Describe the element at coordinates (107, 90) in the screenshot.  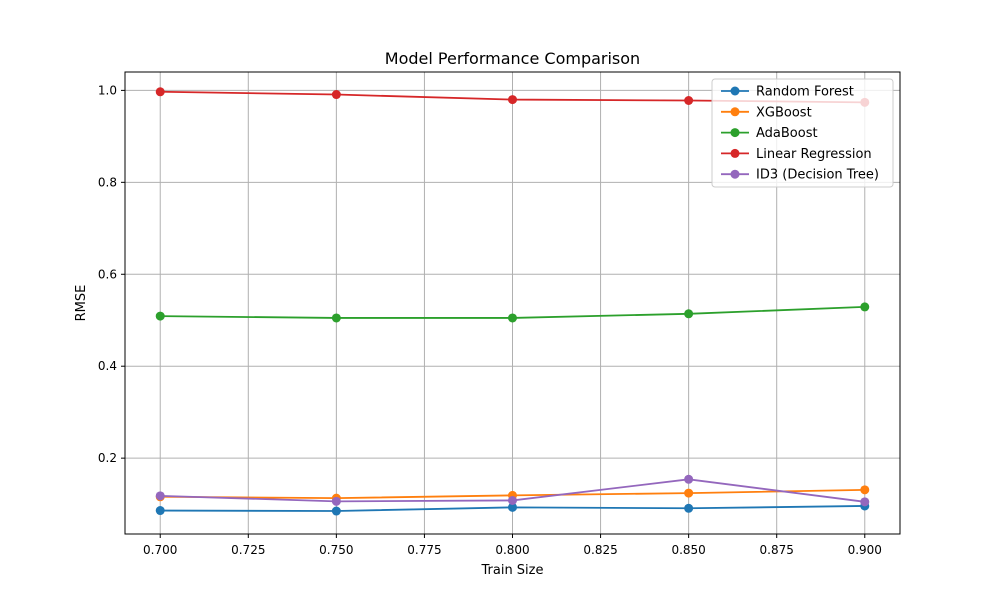
I see `y-tick-label: 1.0` at that location.